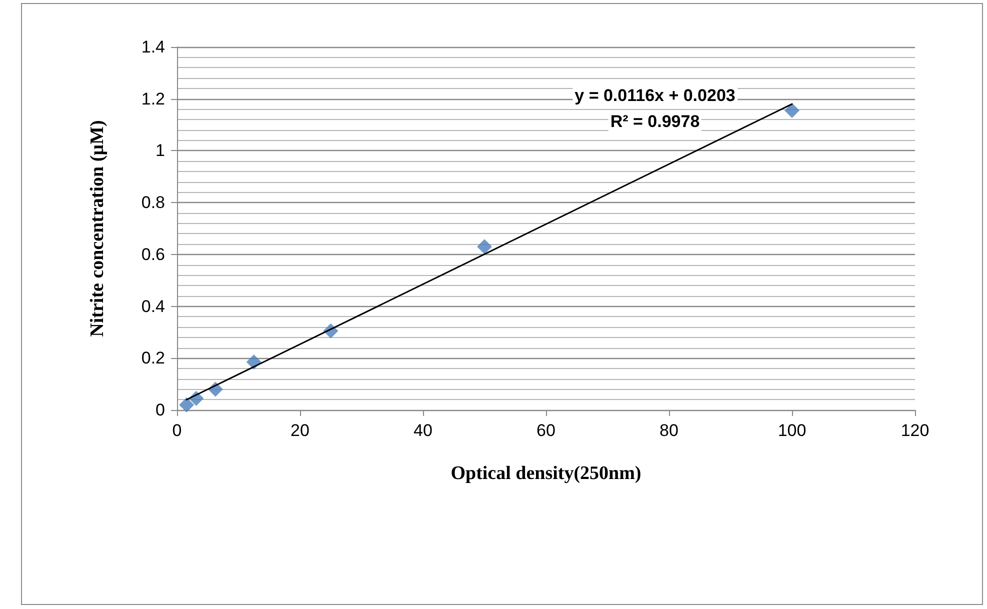 The height and width of the screenshot is (609, 987). What do you see at coordinates (655, 96) in the screenshot?
I see `annotation: y = 0.0116x + 0.0203` at bounding box center [655, 96].